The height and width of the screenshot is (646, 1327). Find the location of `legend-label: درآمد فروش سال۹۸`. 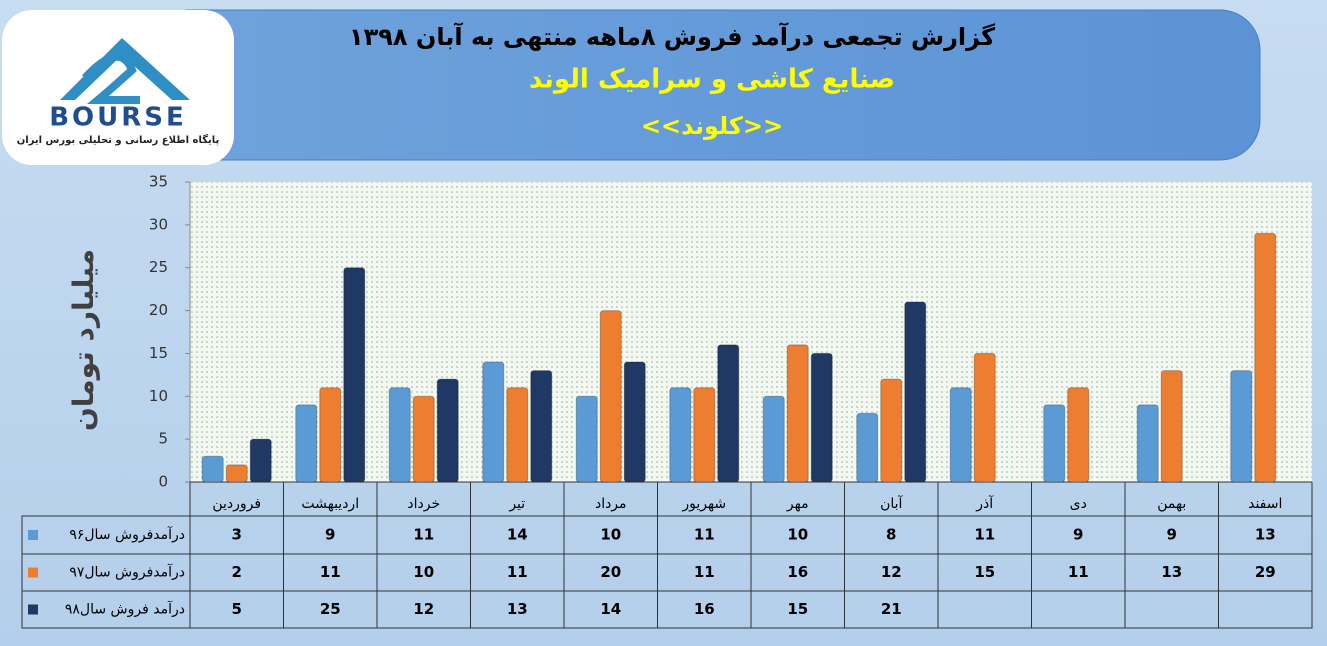

legend-label: درآمد فروش سال۹۸ is located at coordinates (125, 609).